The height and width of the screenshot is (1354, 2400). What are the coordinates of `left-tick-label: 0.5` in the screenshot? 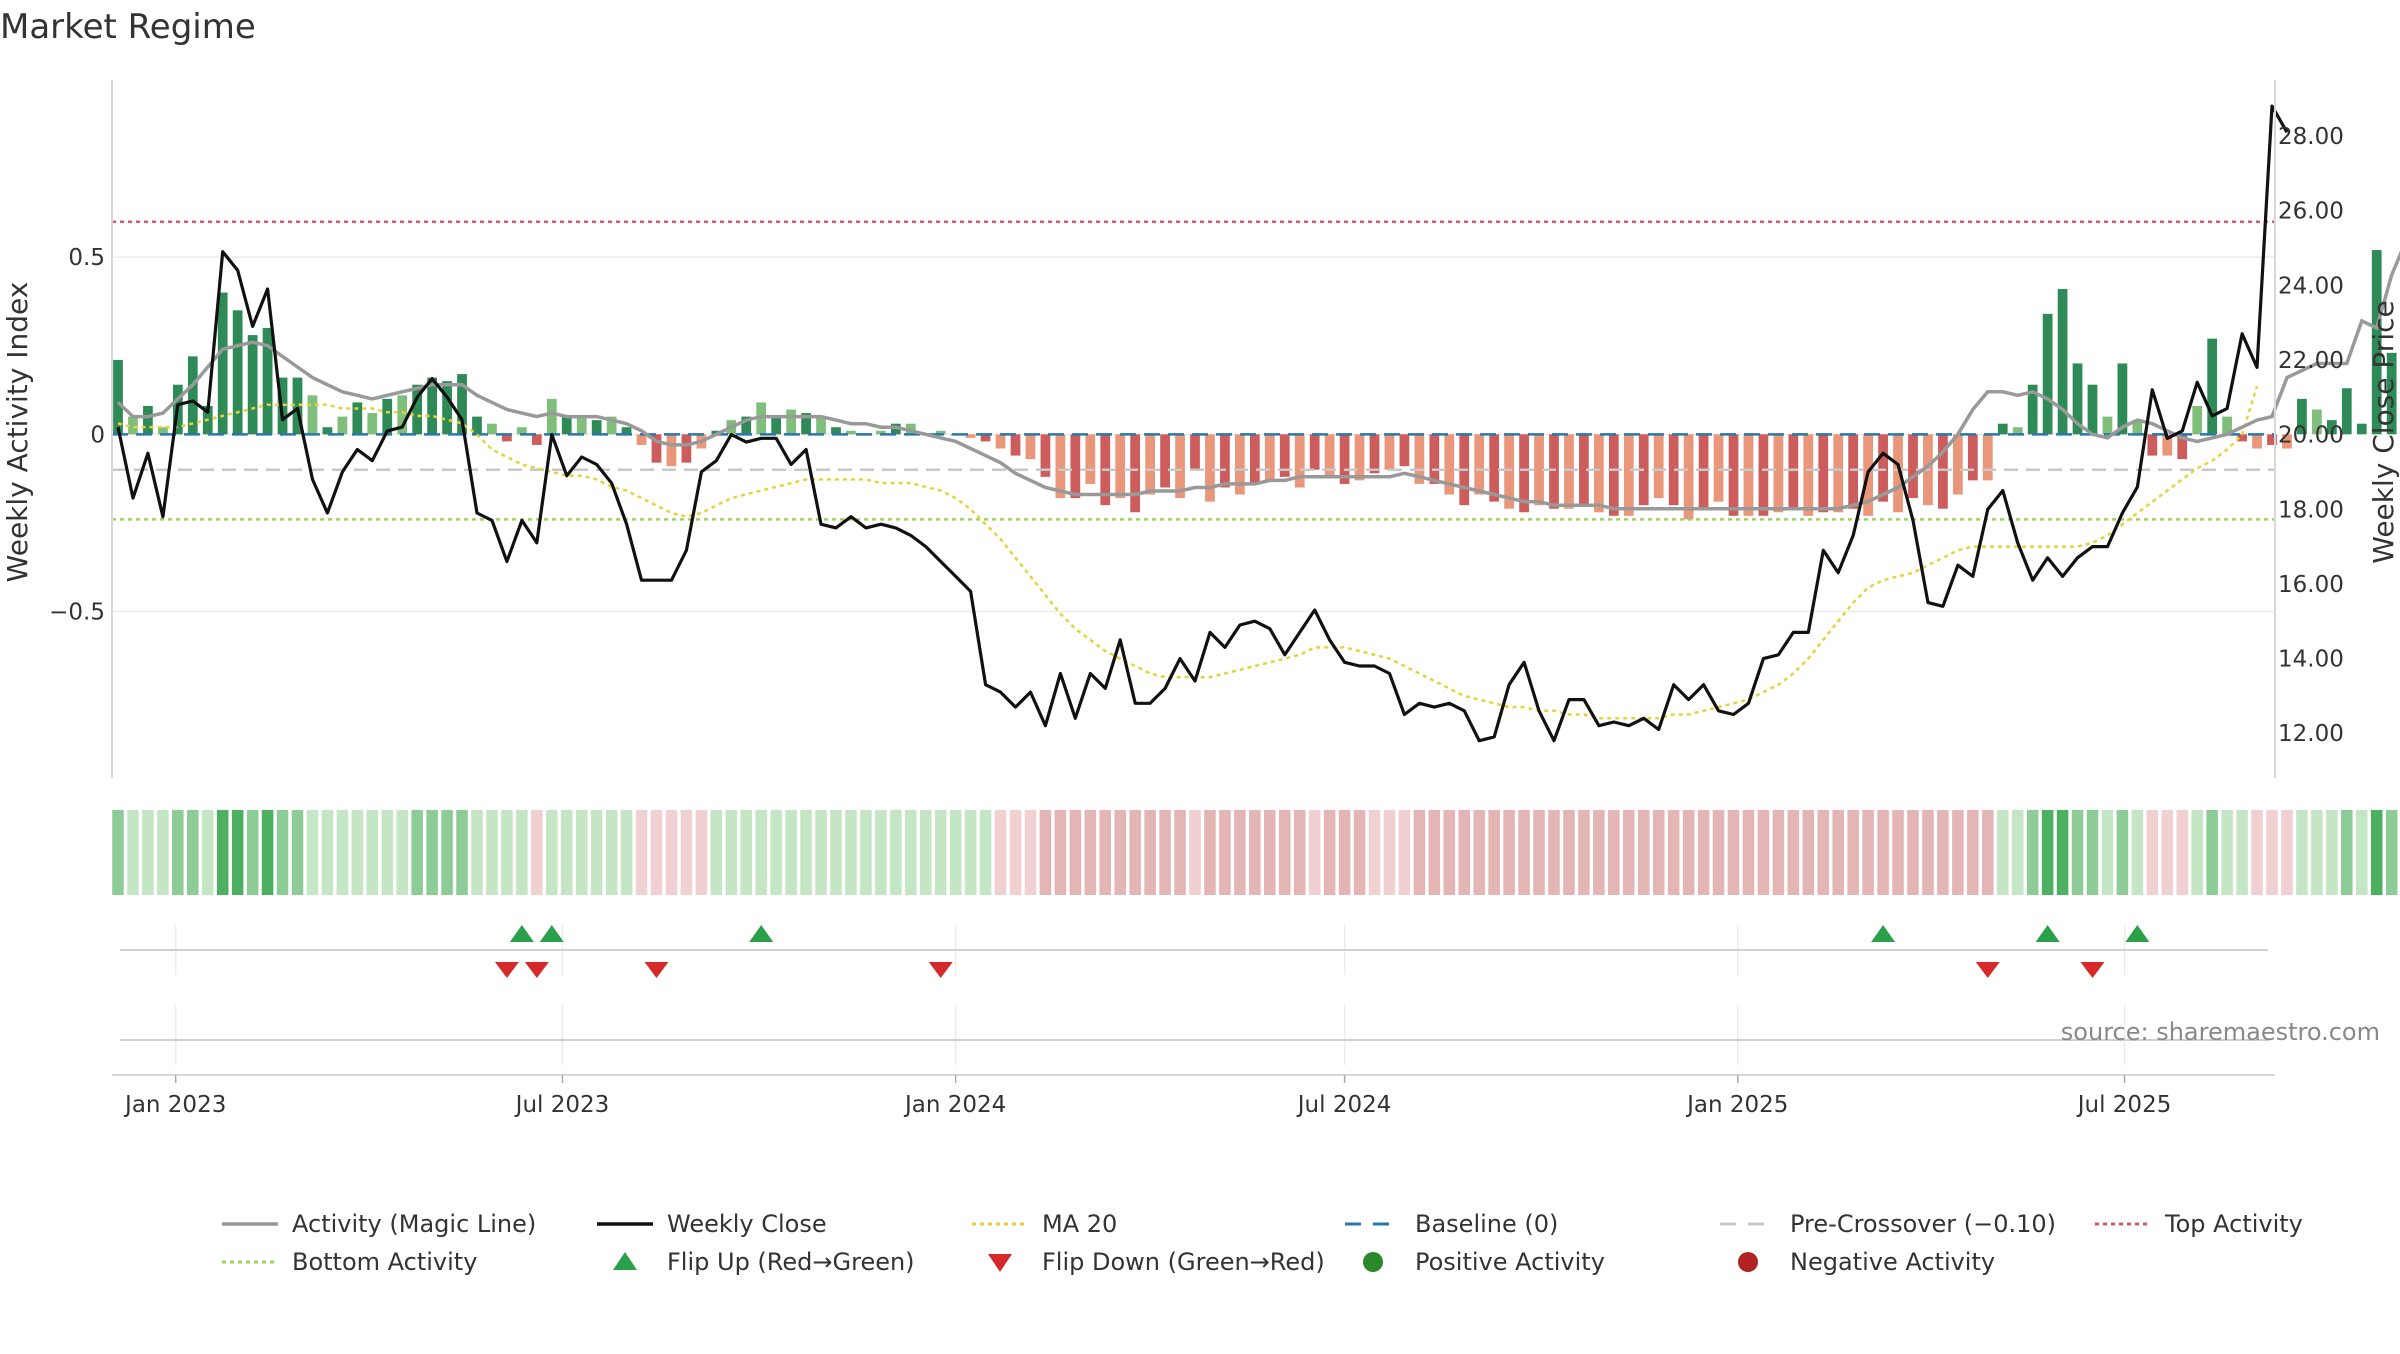 It's located at (86, 258).